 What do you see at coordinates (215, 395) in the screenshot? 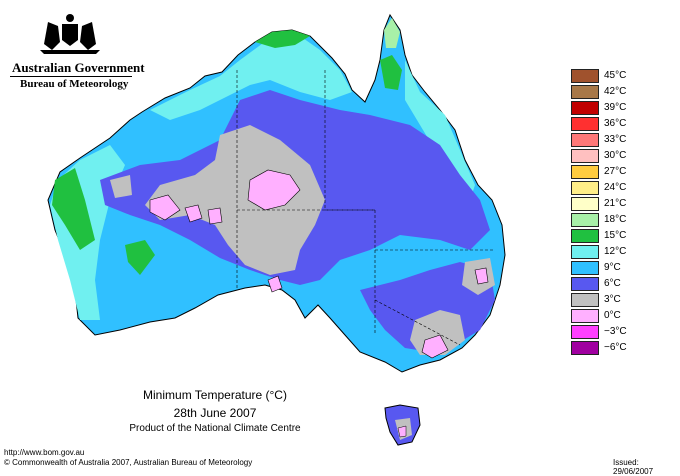
I see `map-title: Minimum Temperature (°C)` at bounding box center [215, 395].